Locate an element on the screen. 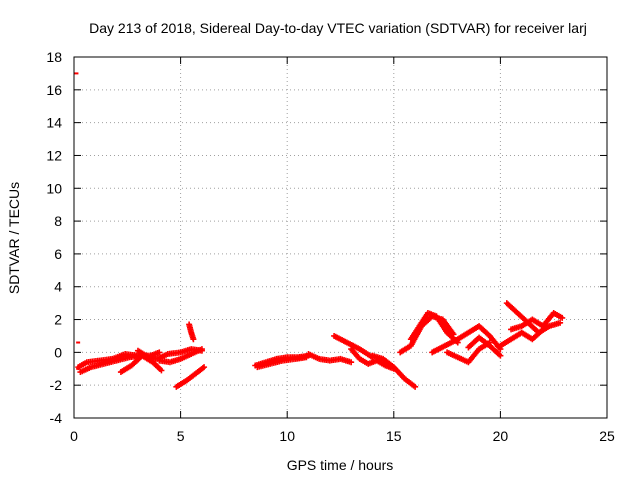 This screenshot has width=640, height=485. x-axis-title: GPS time / hours is located at coordinates (340, 465).